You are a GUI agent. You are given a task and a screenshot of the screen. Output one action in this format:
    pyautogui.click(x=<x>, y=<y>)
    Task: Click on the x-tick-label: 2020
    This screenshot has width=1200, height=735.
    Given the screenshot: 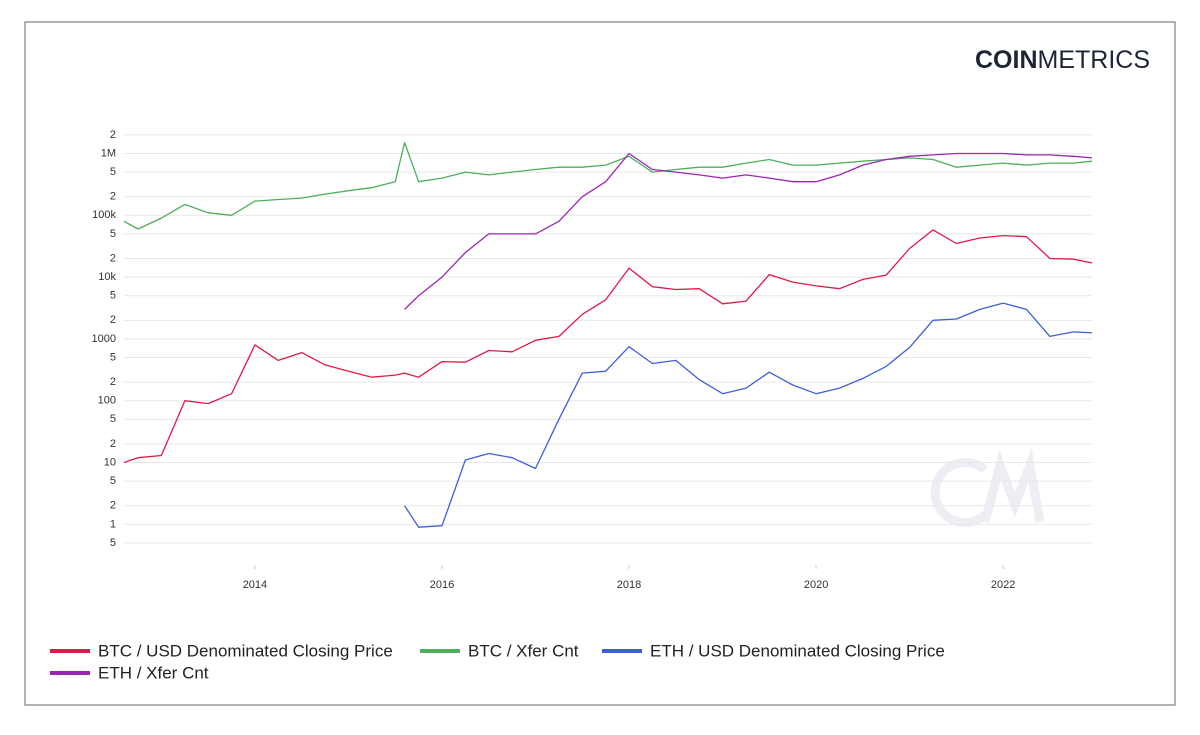 What is the action you would take?
    pyautogui.click(x=816, y=585)
    